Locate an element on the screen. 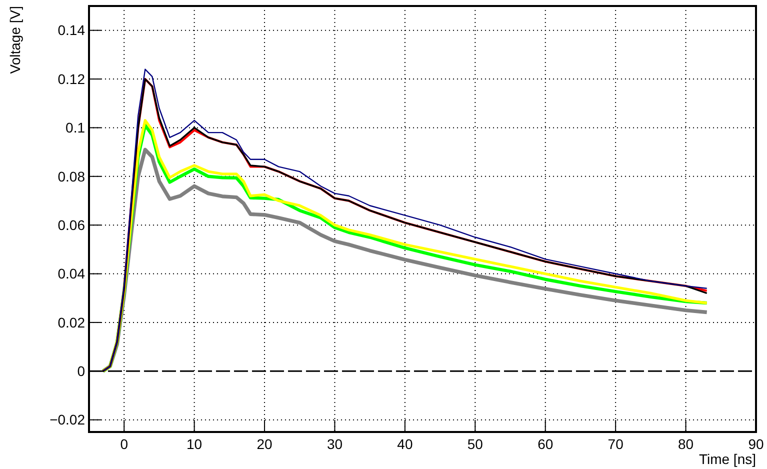 This screenshot has width=767, height=469. y-tick-label: −0.02 is located at coordinates (68, 420).